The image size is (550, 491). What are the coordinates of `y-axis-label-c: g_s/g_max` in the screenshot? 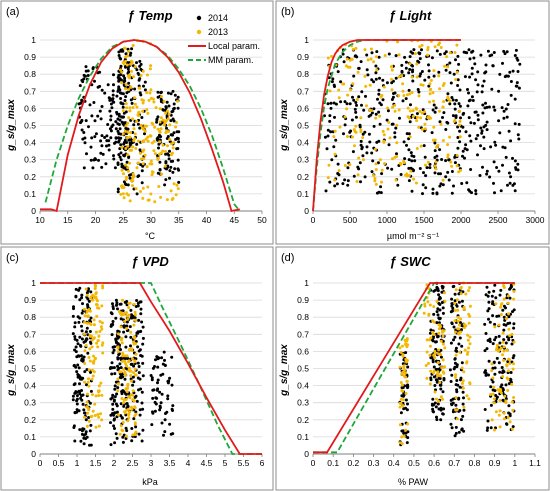 It's located at (11, 370).